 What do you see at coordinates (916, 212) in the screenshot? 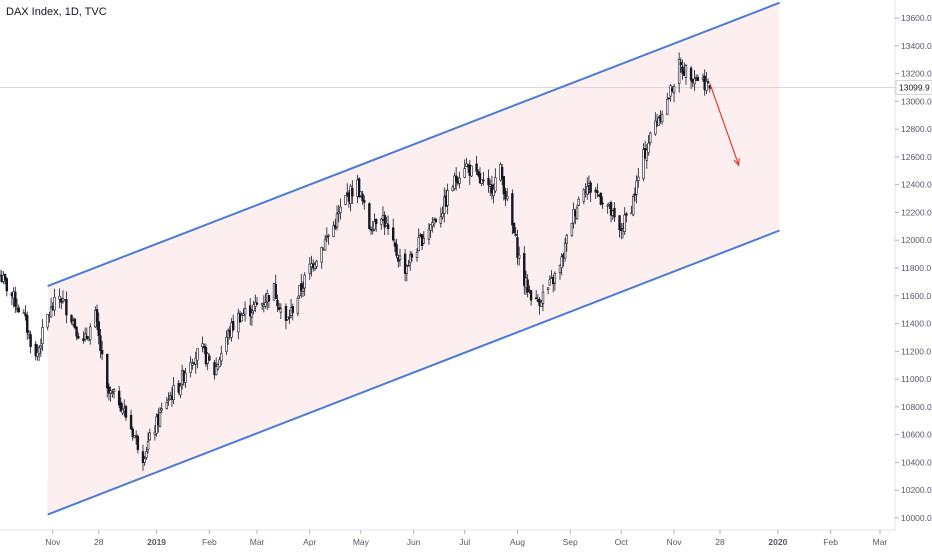
I see `y-tick-label: 12200.0` at bounding box center [916, 212].